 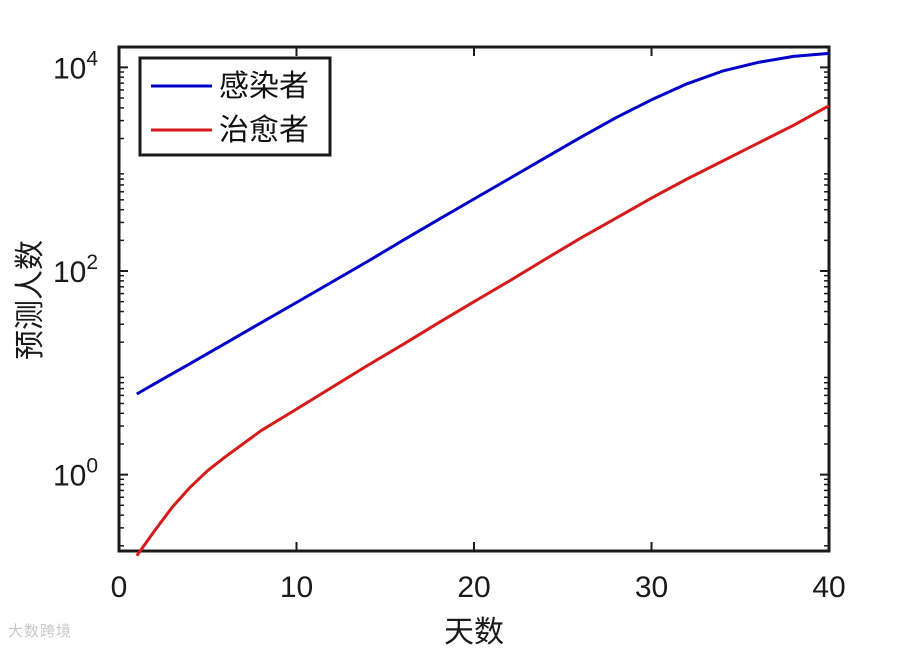 What do you see at coordinates (296, 587) in the screenshot?
I see `x-tick-label: 10` at bounding box center [296, 587].